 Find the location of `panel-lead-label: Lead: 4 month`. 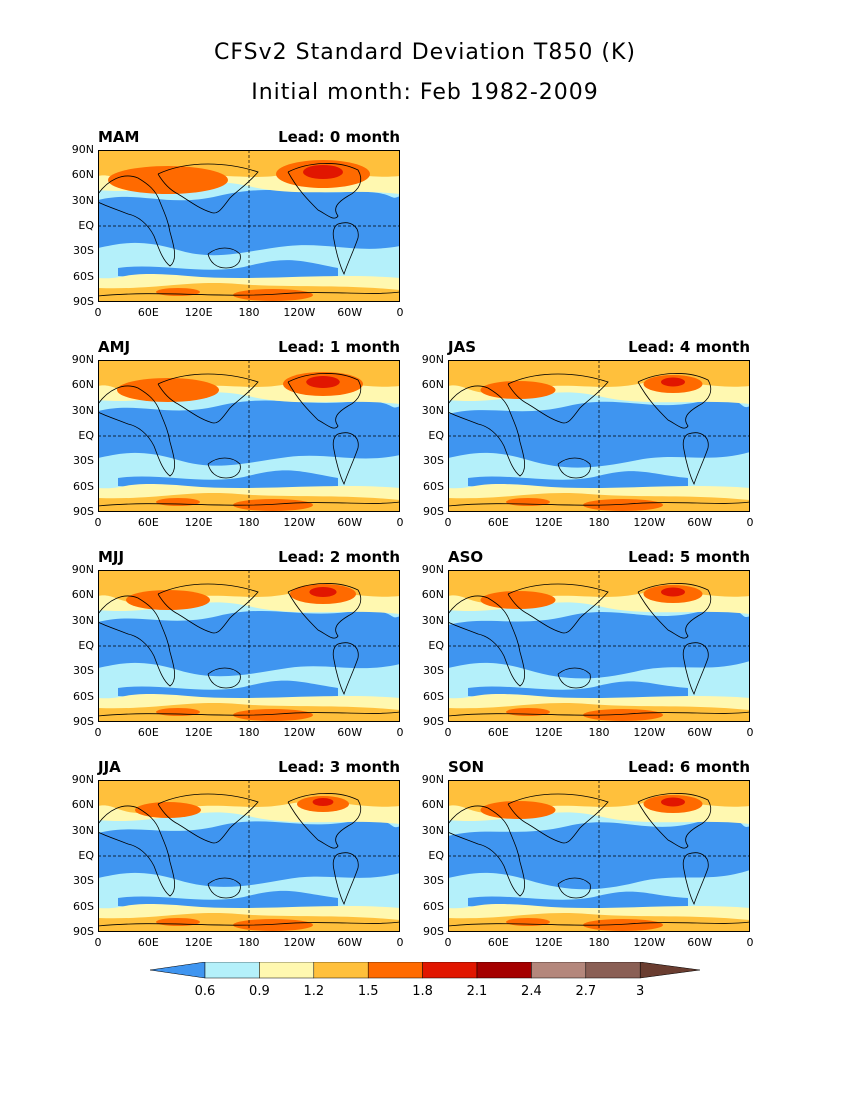

panel-lead-label: Lead: 4 month is located at coordinates (689, 347).